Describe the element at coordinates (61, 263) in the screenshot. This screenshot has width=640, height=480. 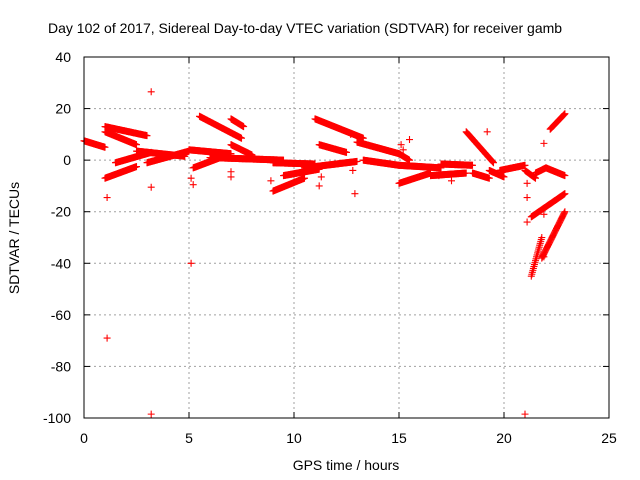
I see `y-tick-label: -40` at that location.